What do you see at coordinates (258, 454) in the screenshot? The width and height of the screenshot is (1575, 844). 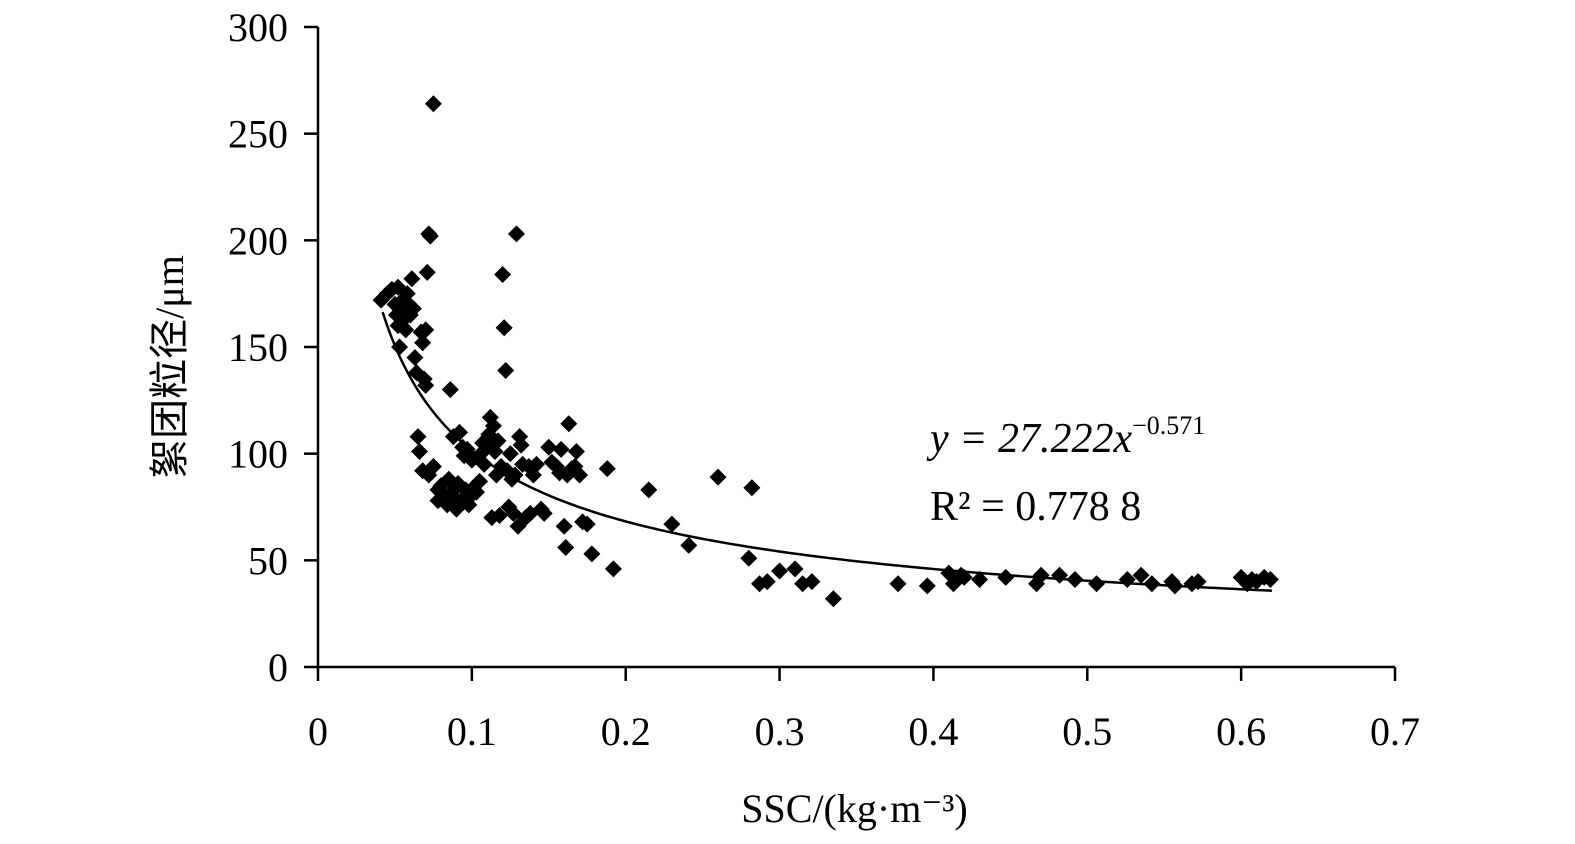 I see `y-tick-label: 100` at bounding box center [258, 454].